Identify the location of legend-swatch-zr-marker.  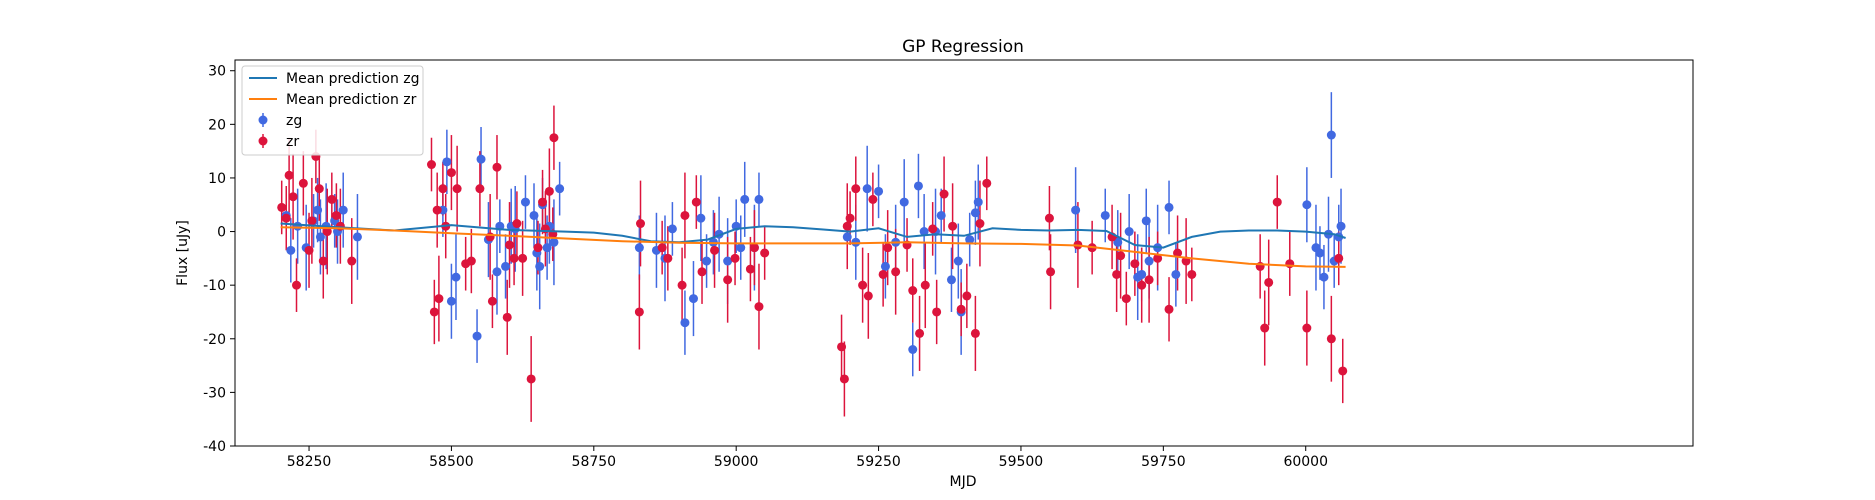
(263, 141).